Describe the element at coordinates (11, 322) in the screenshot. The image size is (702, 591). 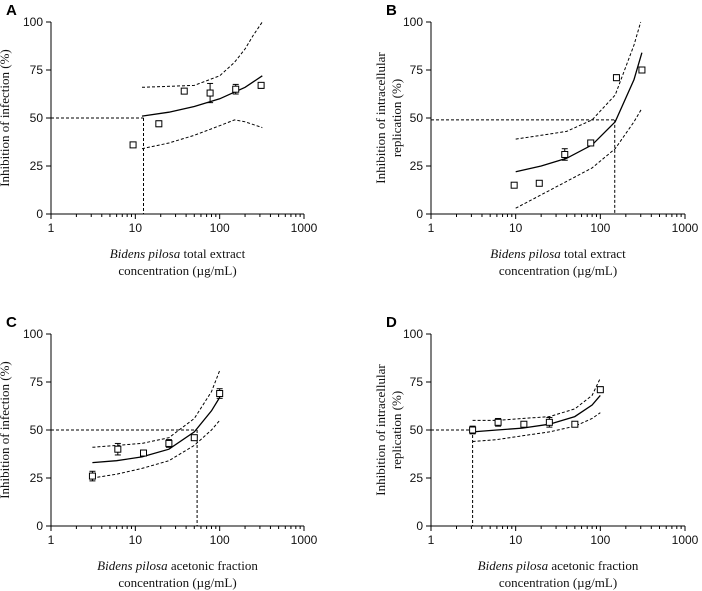
I see `panel-letter: C` at that location.